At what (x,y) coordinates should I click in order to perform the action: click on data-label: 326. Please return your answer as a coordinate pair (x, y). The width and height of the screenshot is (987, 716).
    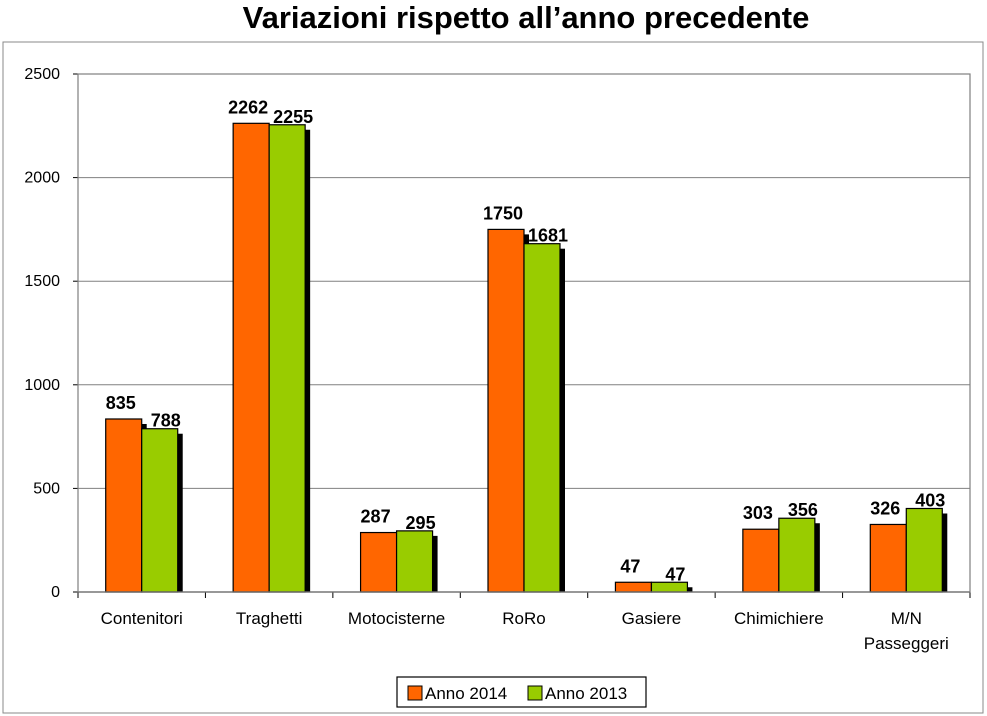
    Looking at the image, I should click on (885, 508).